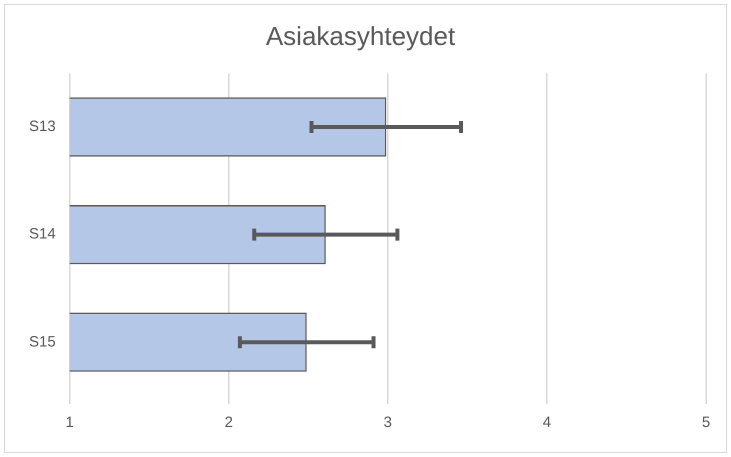 This screenshot has height=457, width=731. What do you see at coordinates (361, 35) in the screenshot?
I see `chart-title: Asiakasyhteydet` at bounding box center [361, 35].